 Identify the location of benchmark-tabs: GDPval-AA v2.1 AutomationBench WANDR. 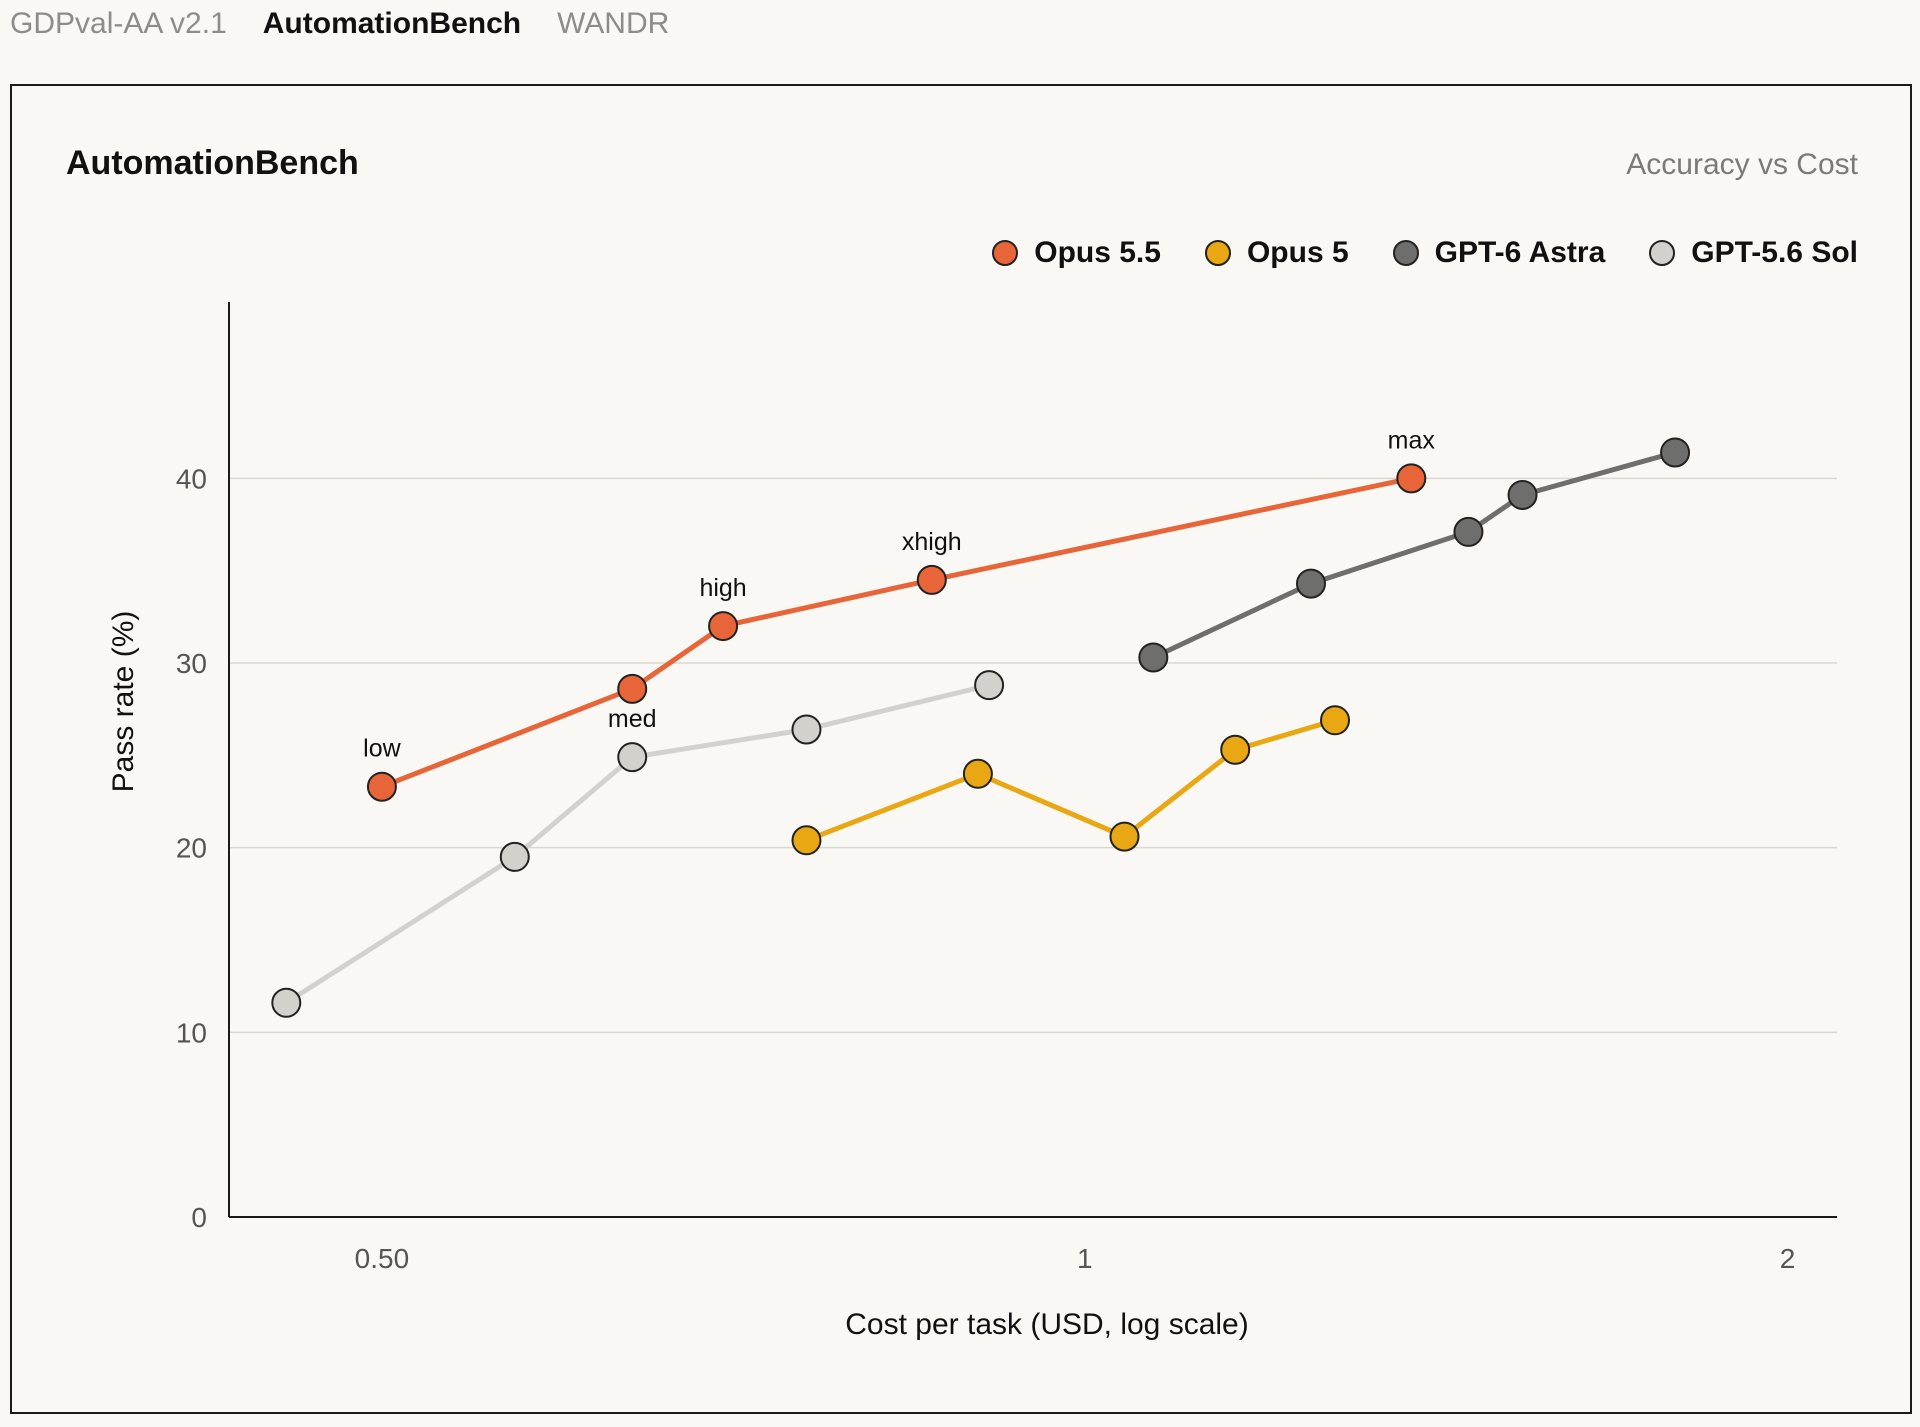
(339, 24).